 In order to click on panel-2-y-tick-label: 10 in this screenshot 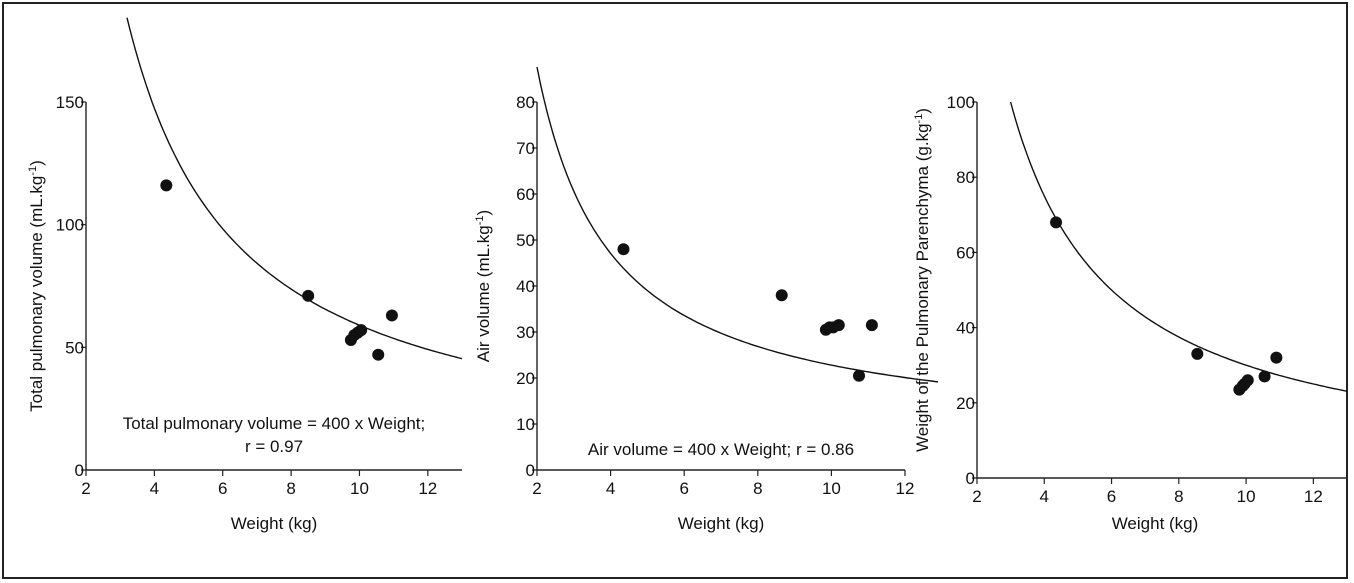, I will do `click(525, 424)`.